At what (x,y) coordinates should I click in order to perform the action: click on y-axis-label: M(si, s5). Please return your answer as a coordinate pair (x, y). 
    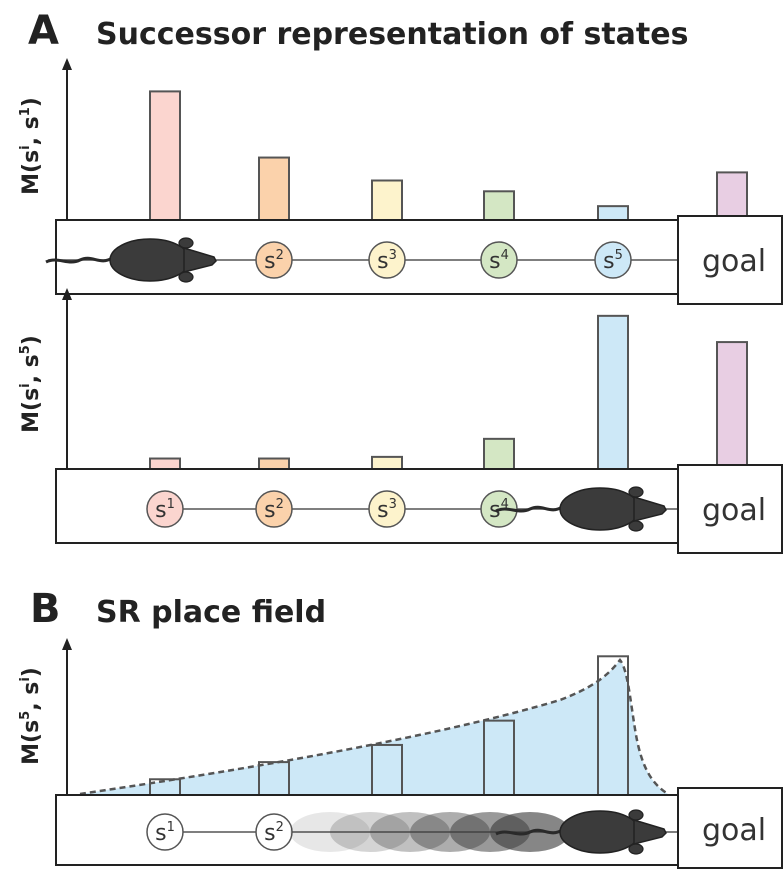
    Looking at the image, I should click on (31, 384).